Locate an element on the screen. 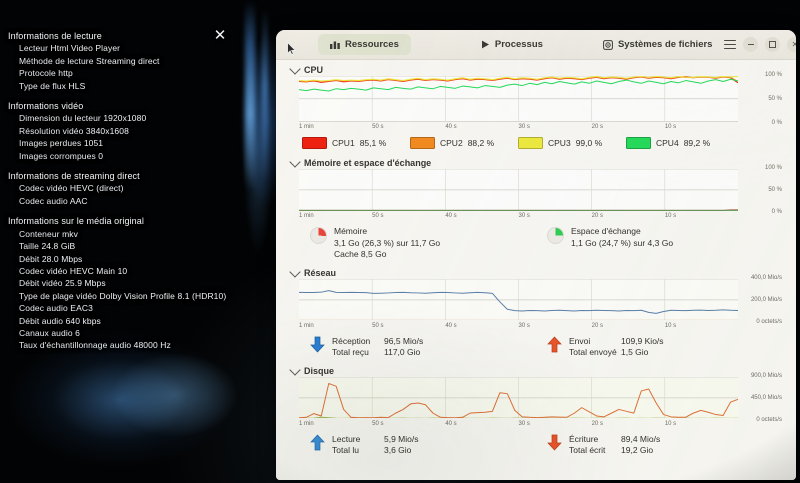 This screenshot has height=483, width=800. tab-ressources: Ressources is located at coordinates (364, 44).